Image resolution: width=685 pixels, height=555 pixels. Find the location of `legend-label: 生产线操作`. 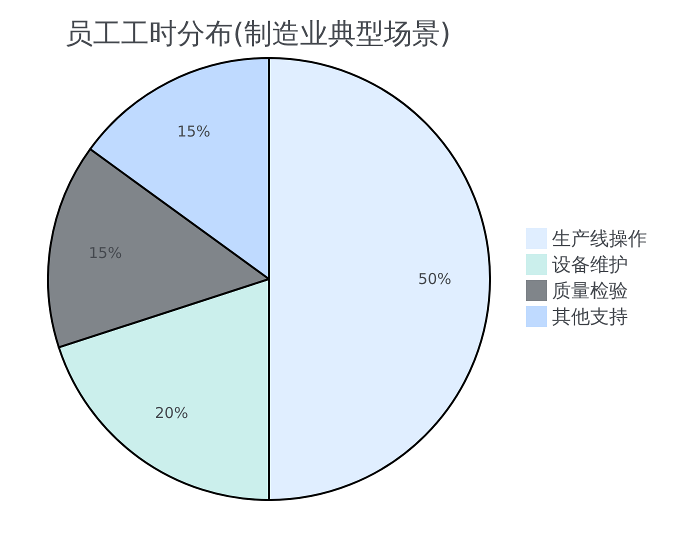

legend-label: 生产线操作 is located at coordinates (599, 239).